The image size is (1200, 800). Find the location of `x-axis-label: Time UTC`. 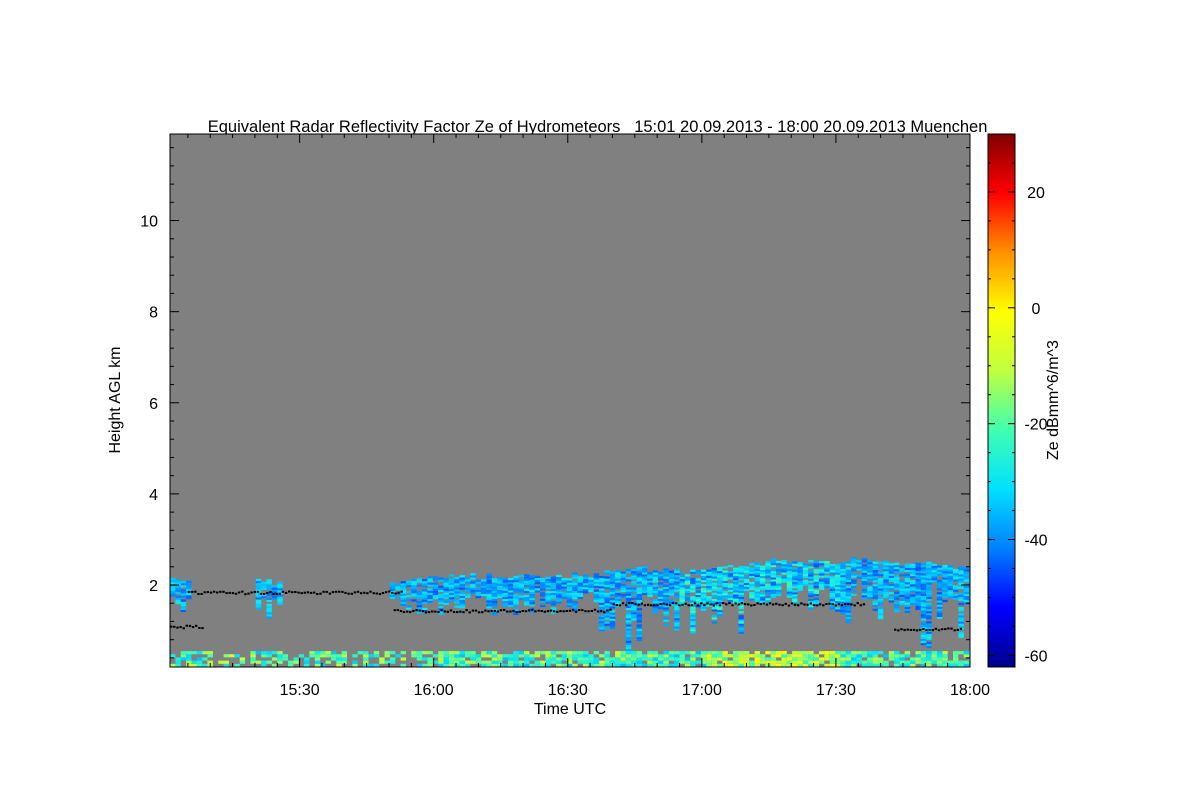

x-axis-label: Time UTC is located at coordinates (570, 709).